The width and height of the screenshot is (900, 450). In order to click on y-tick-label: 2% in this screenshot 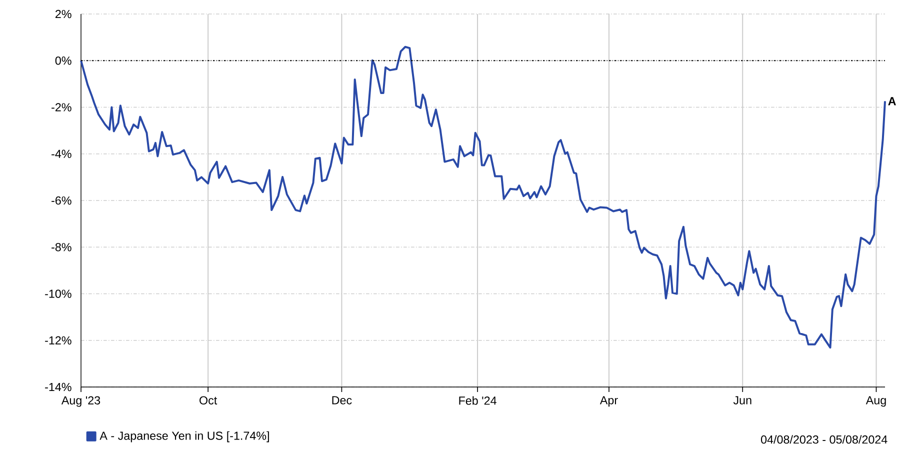, I will do `click(63, 14)`.